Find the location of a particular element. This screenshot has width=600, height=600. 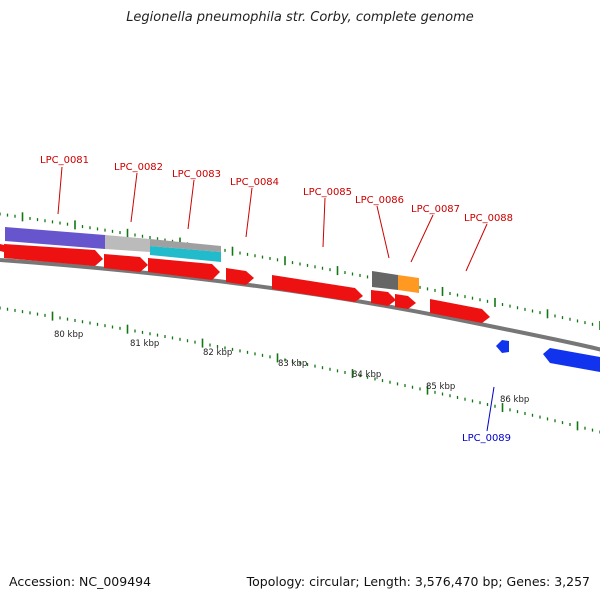

scale-label-81kbp: 81 kbp is located at coordinates (144, 344).